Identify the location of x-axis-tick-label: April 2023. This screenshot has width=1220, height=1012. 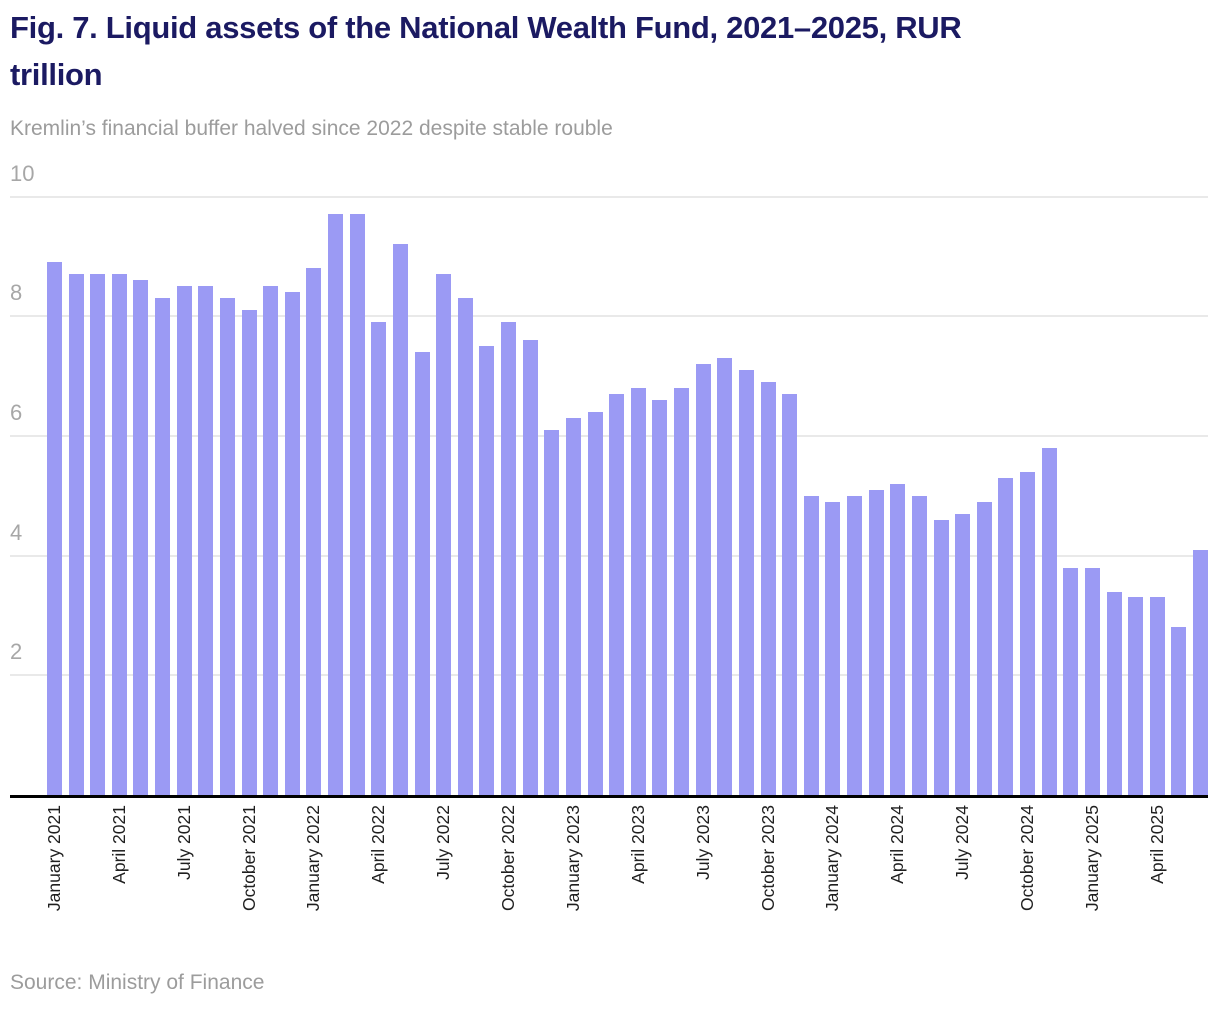
(637, 844).